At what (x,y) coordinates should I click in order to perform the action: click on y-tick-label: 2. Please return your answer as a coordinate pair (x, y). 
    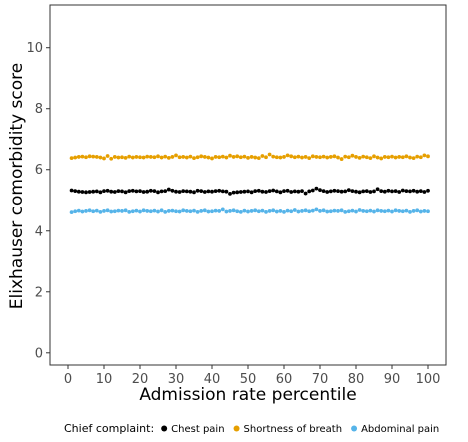
    Looking at the image, I should click on (39, 292).